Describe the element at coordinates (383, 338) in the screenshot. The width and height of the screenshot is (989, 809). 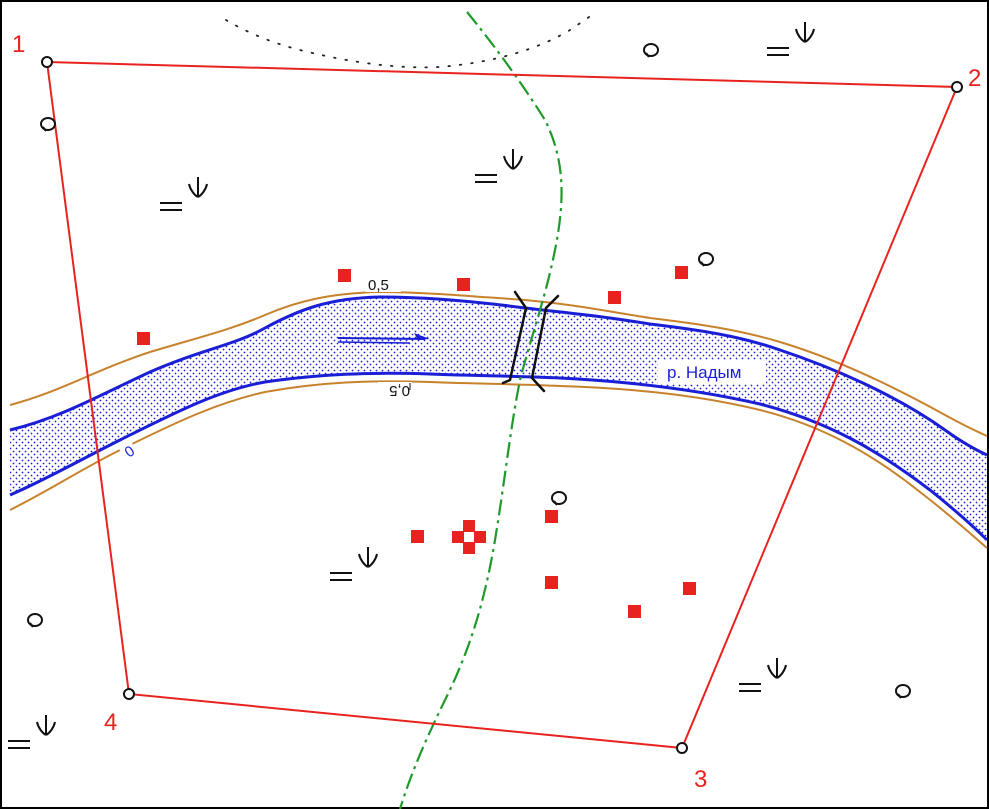
I see `flow-direction-arrow-icon` at that location.